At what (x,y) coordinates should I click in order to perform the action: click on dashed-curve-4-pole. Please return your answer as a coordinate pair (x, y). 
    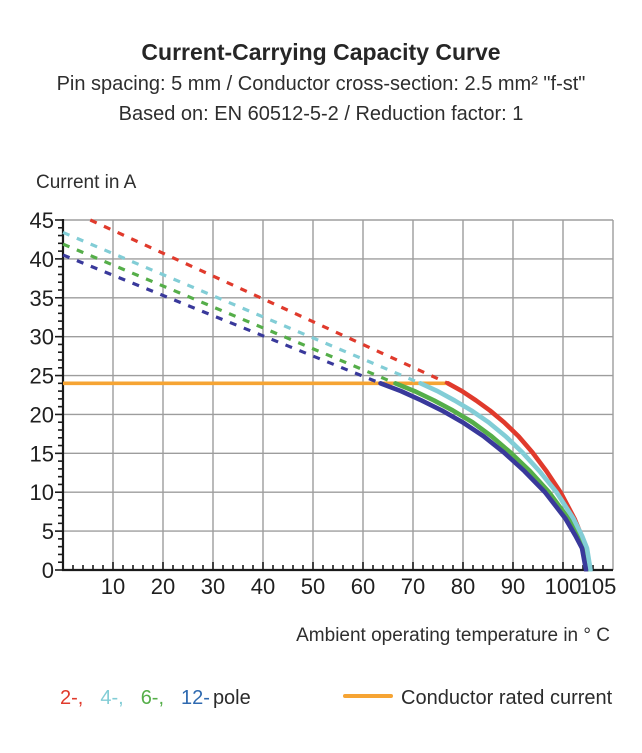
    Looking at the image, I should click on (242, 307).